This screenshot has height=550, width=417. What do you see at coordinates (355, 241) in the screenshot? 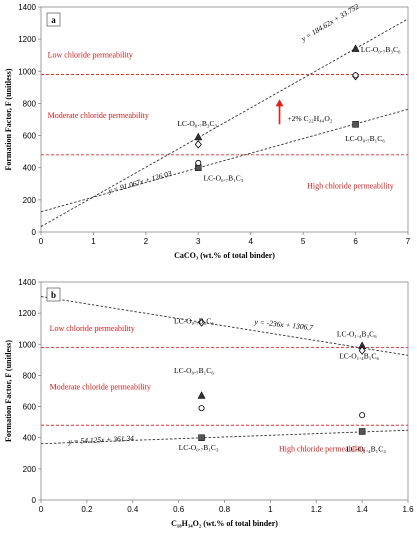
I see `x-tick-label: 6` at bounding box center [355, 241].